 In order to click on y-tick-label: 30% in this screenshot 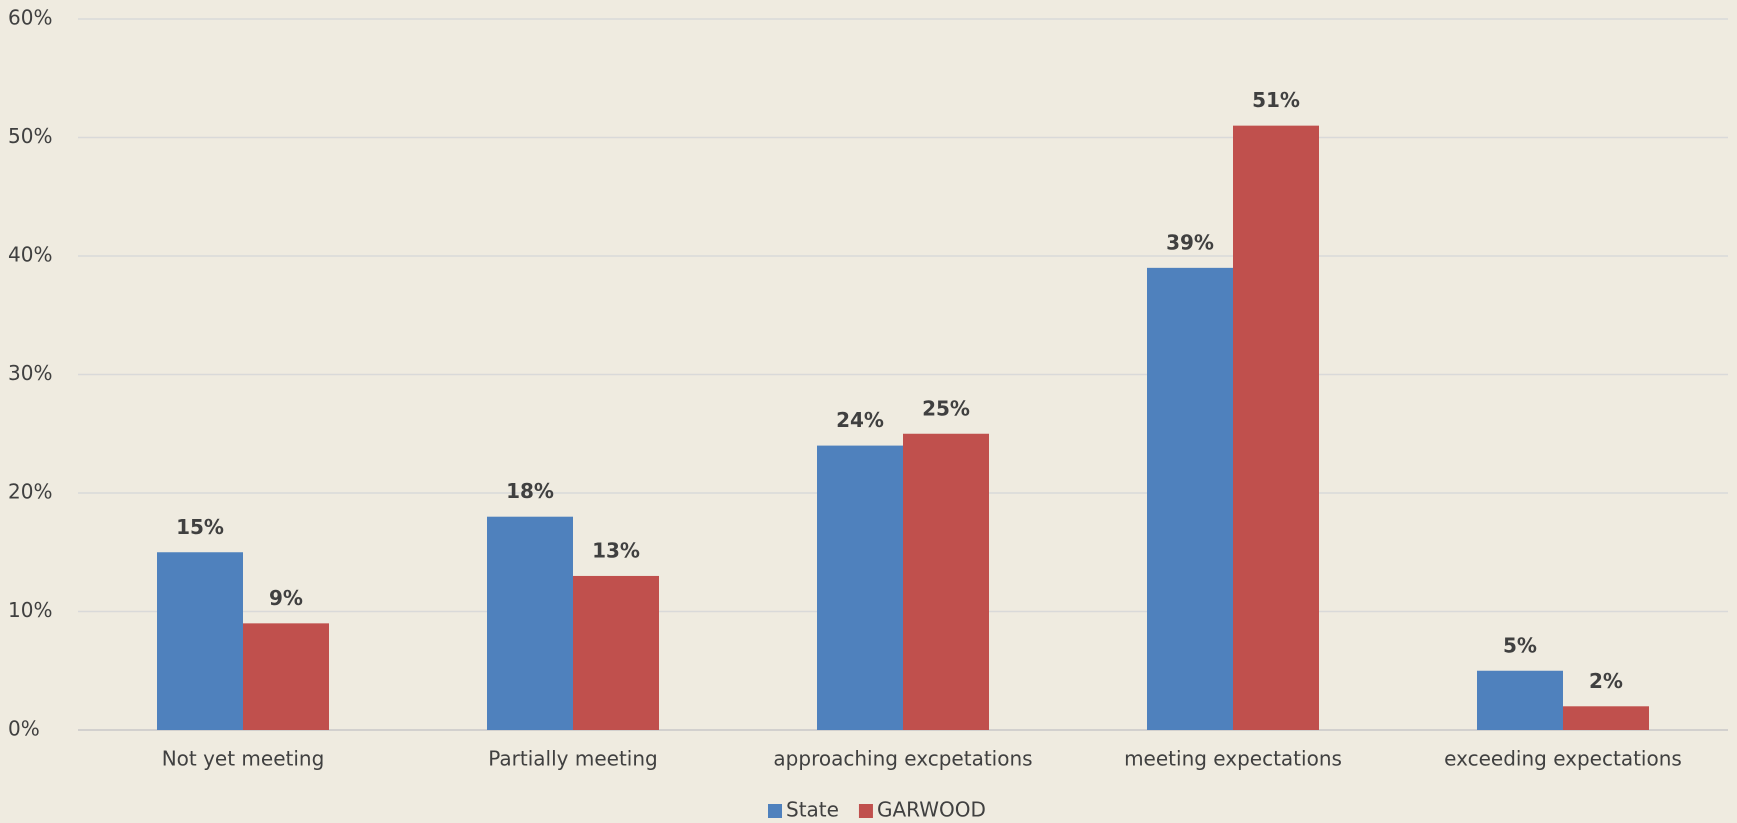, I will do `click(30, 373)`.